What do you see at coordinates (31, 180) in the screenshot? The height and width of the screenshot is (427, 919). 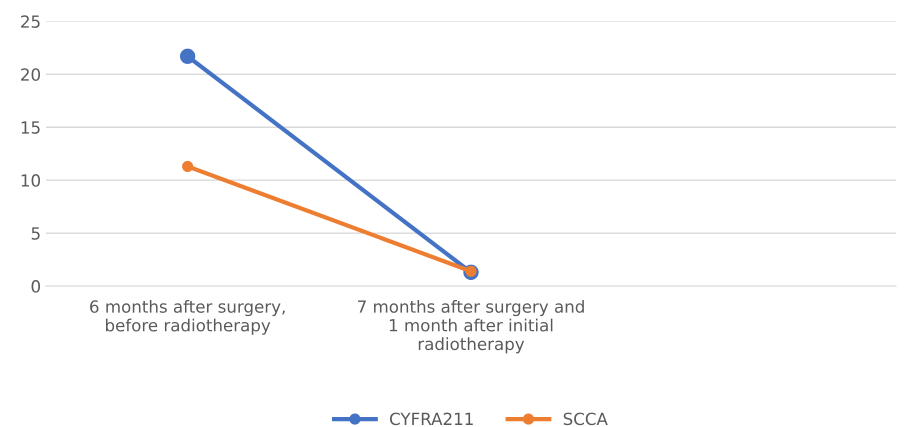 I see `y-tick-label: 10` at bounding box center [31, 180].